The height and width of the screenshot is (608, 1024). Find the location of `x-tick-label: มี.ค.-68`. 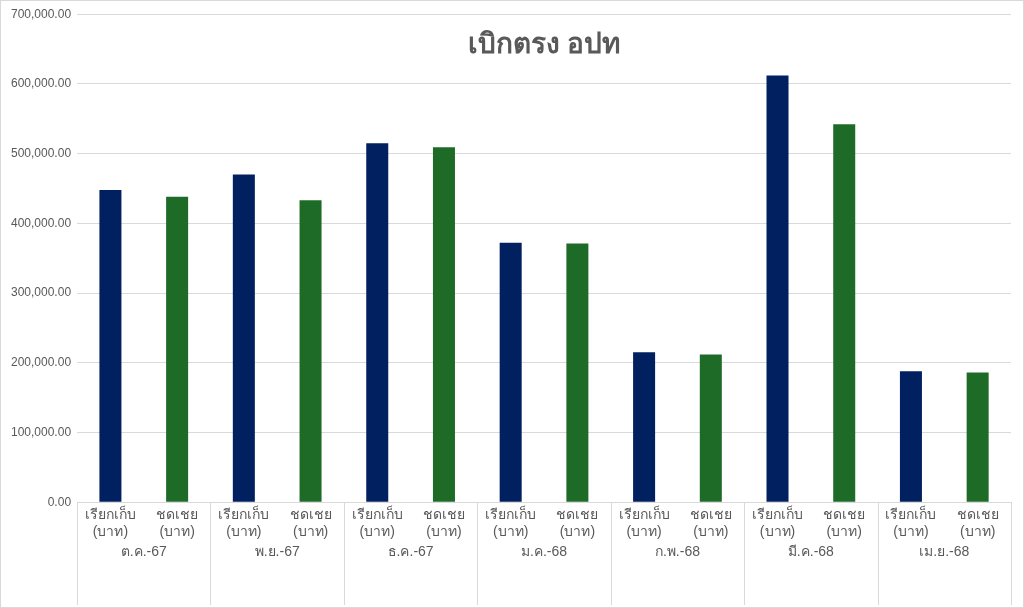

x-tick-label: มี.ค.-68 is located at coordinates (811, 551).